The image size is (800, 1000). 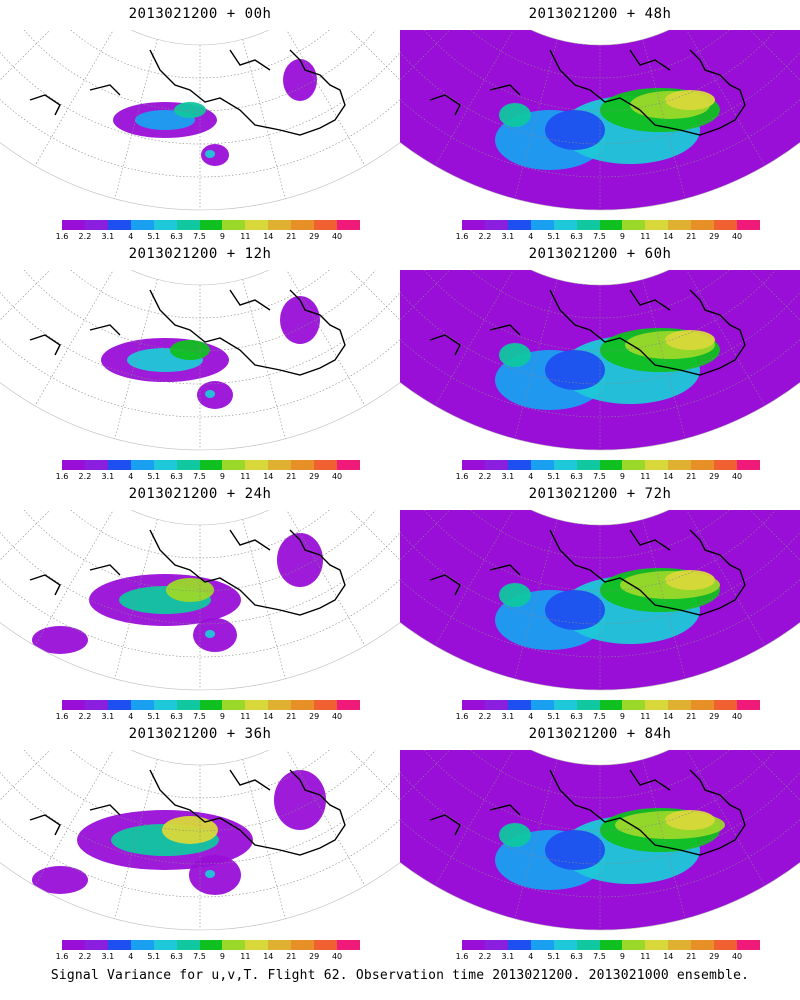 I want to click on panel-title: 2013021200 + 48h, so click(x=600, y=14).